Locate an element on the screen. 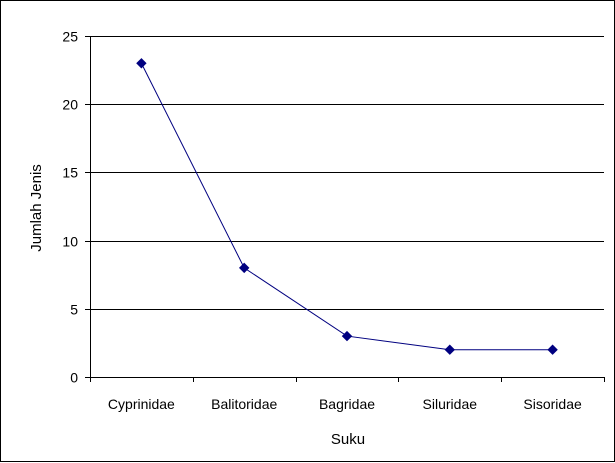 Image resolution: width=615 pixels, height=463 pixels. x-tick-label: Bagridae is located at coordinates (347, 404).